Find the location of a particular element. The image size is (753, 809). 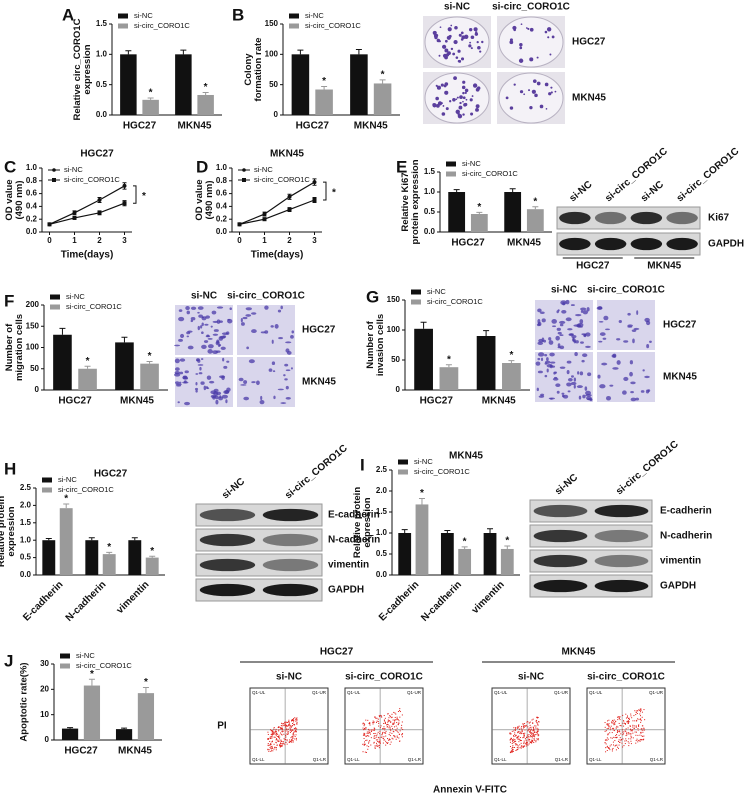

y-tick-label: 1.5 is located at coordinates (430, 171).